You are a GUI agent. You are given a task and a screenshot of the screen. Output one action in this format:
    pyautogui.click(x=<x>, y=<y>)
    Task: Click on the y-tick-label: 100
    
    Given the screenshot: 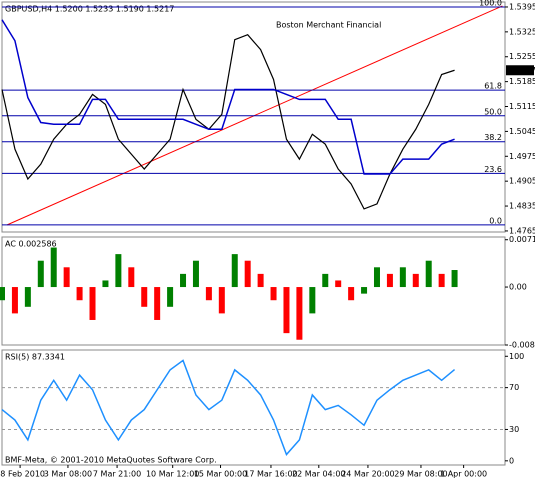 What is the action you would take?
    pyautogui.click(x=516, y=356)
    